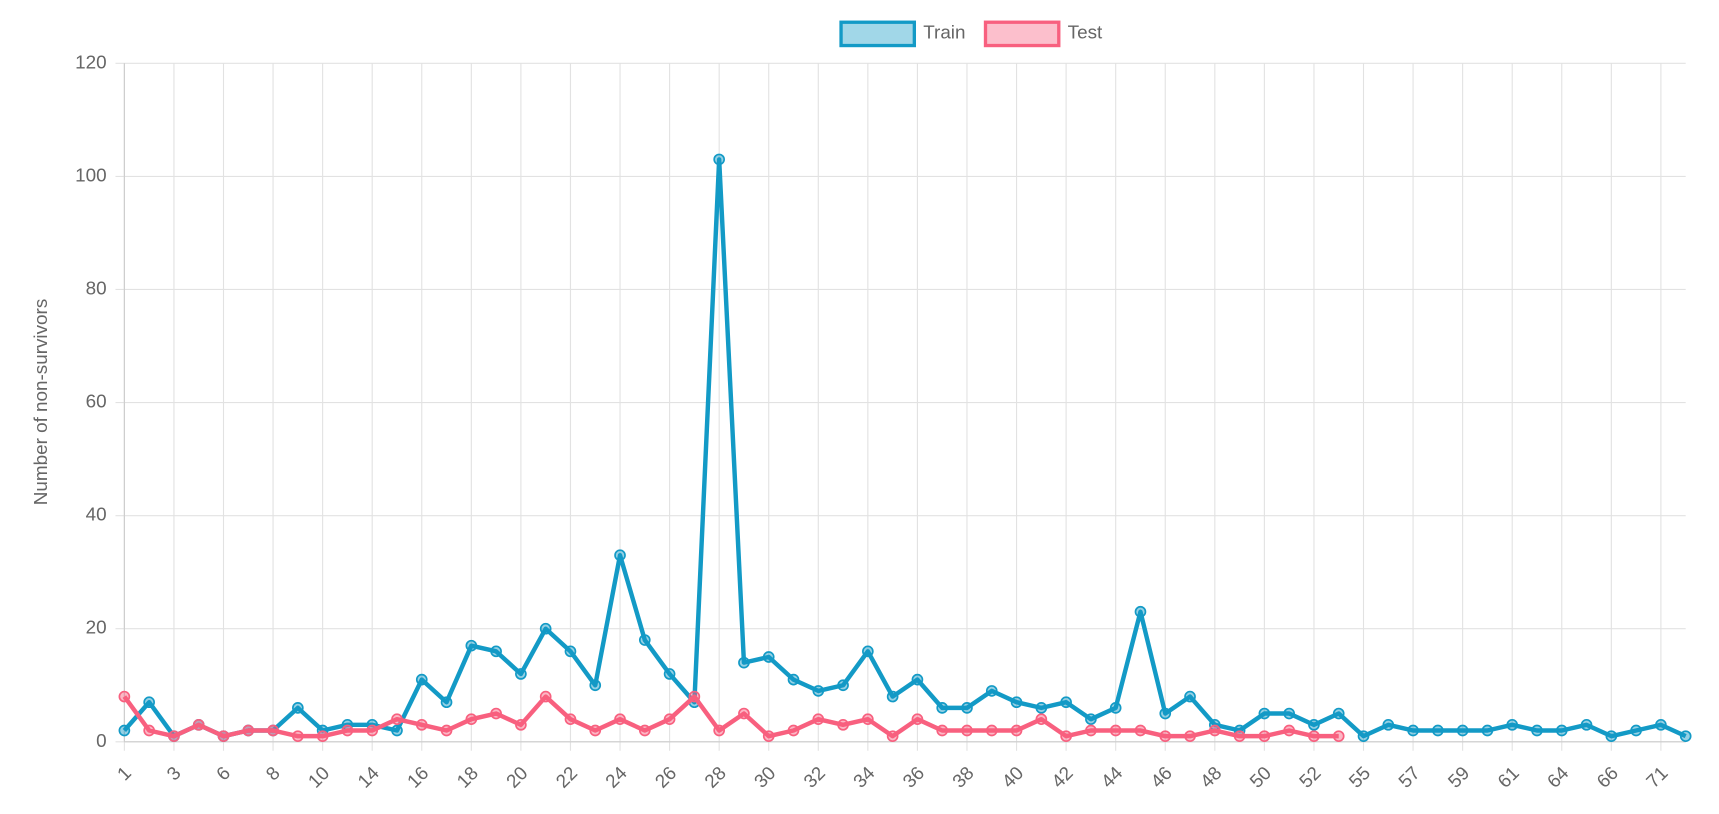 Image resolution: width=1719 pixels, height=814 pixels. What do you see at coordinates (1409, 777) in the screenshot?
I see `x-tick-label: 57` at bounding box center [1409, 777].